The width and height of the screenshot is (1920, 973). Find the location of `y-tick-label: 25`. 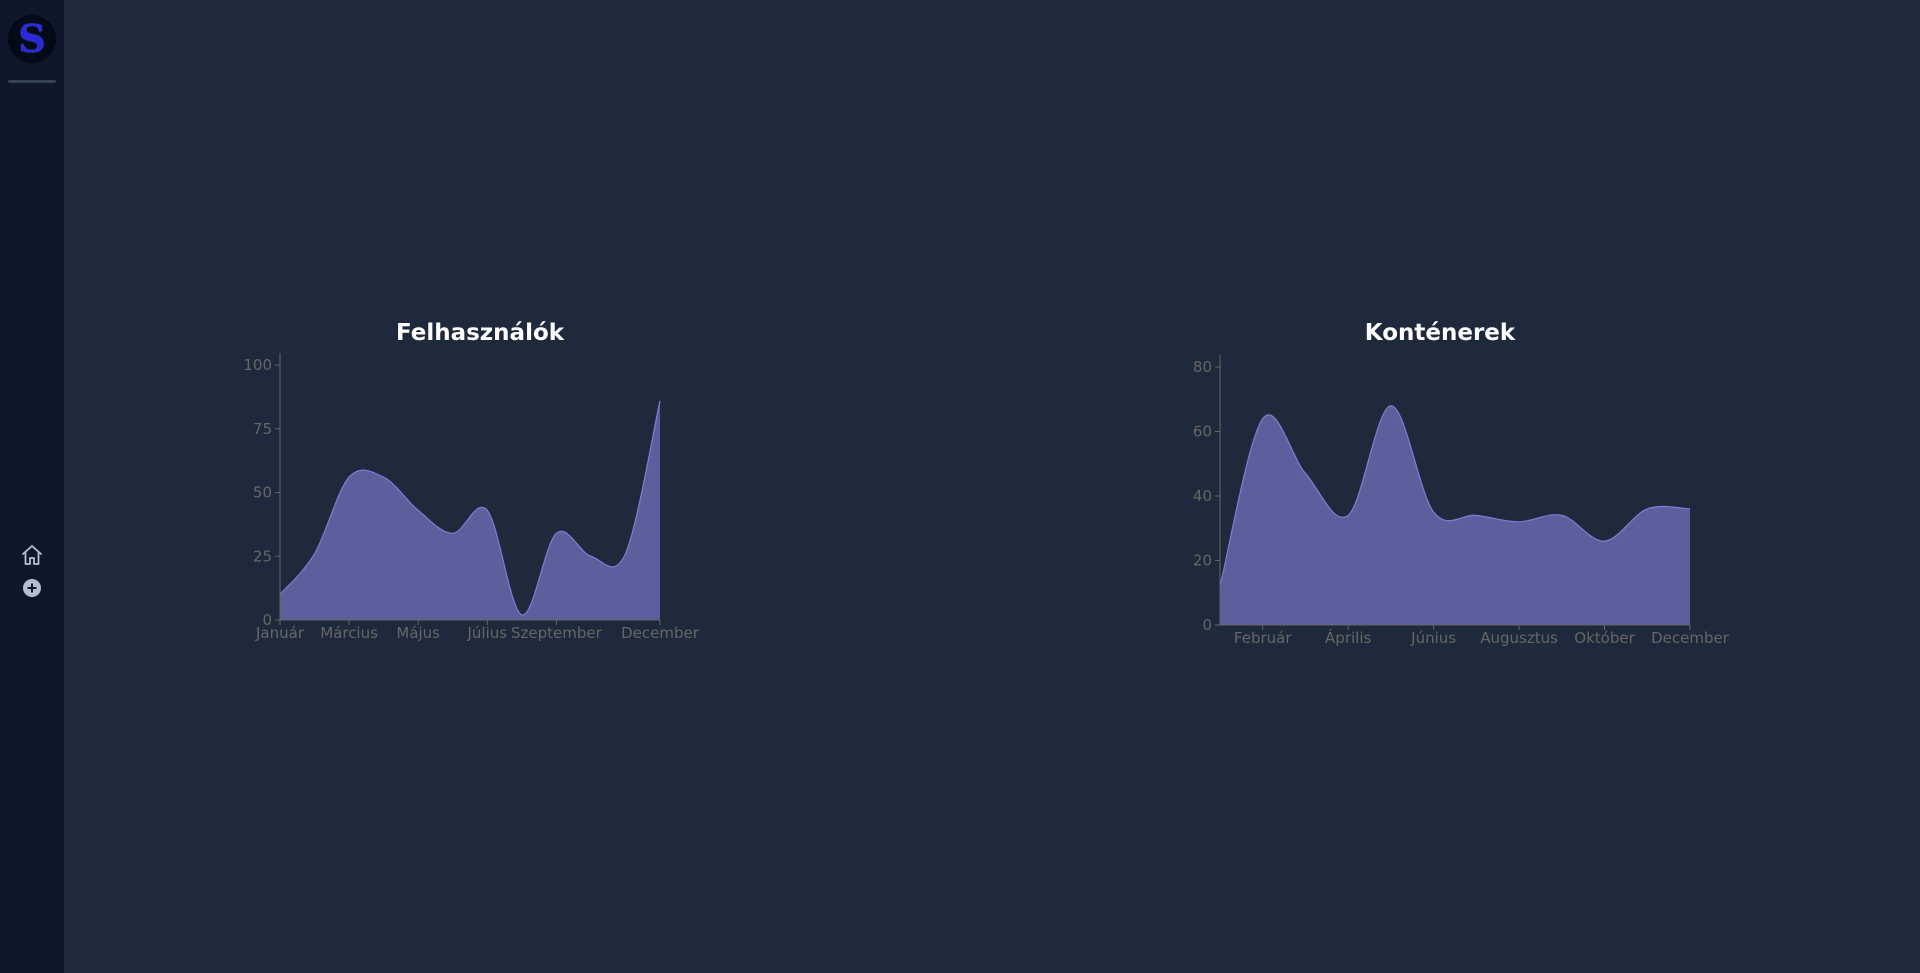

y-tick-label: 25 is located at coordinates (262, 556).